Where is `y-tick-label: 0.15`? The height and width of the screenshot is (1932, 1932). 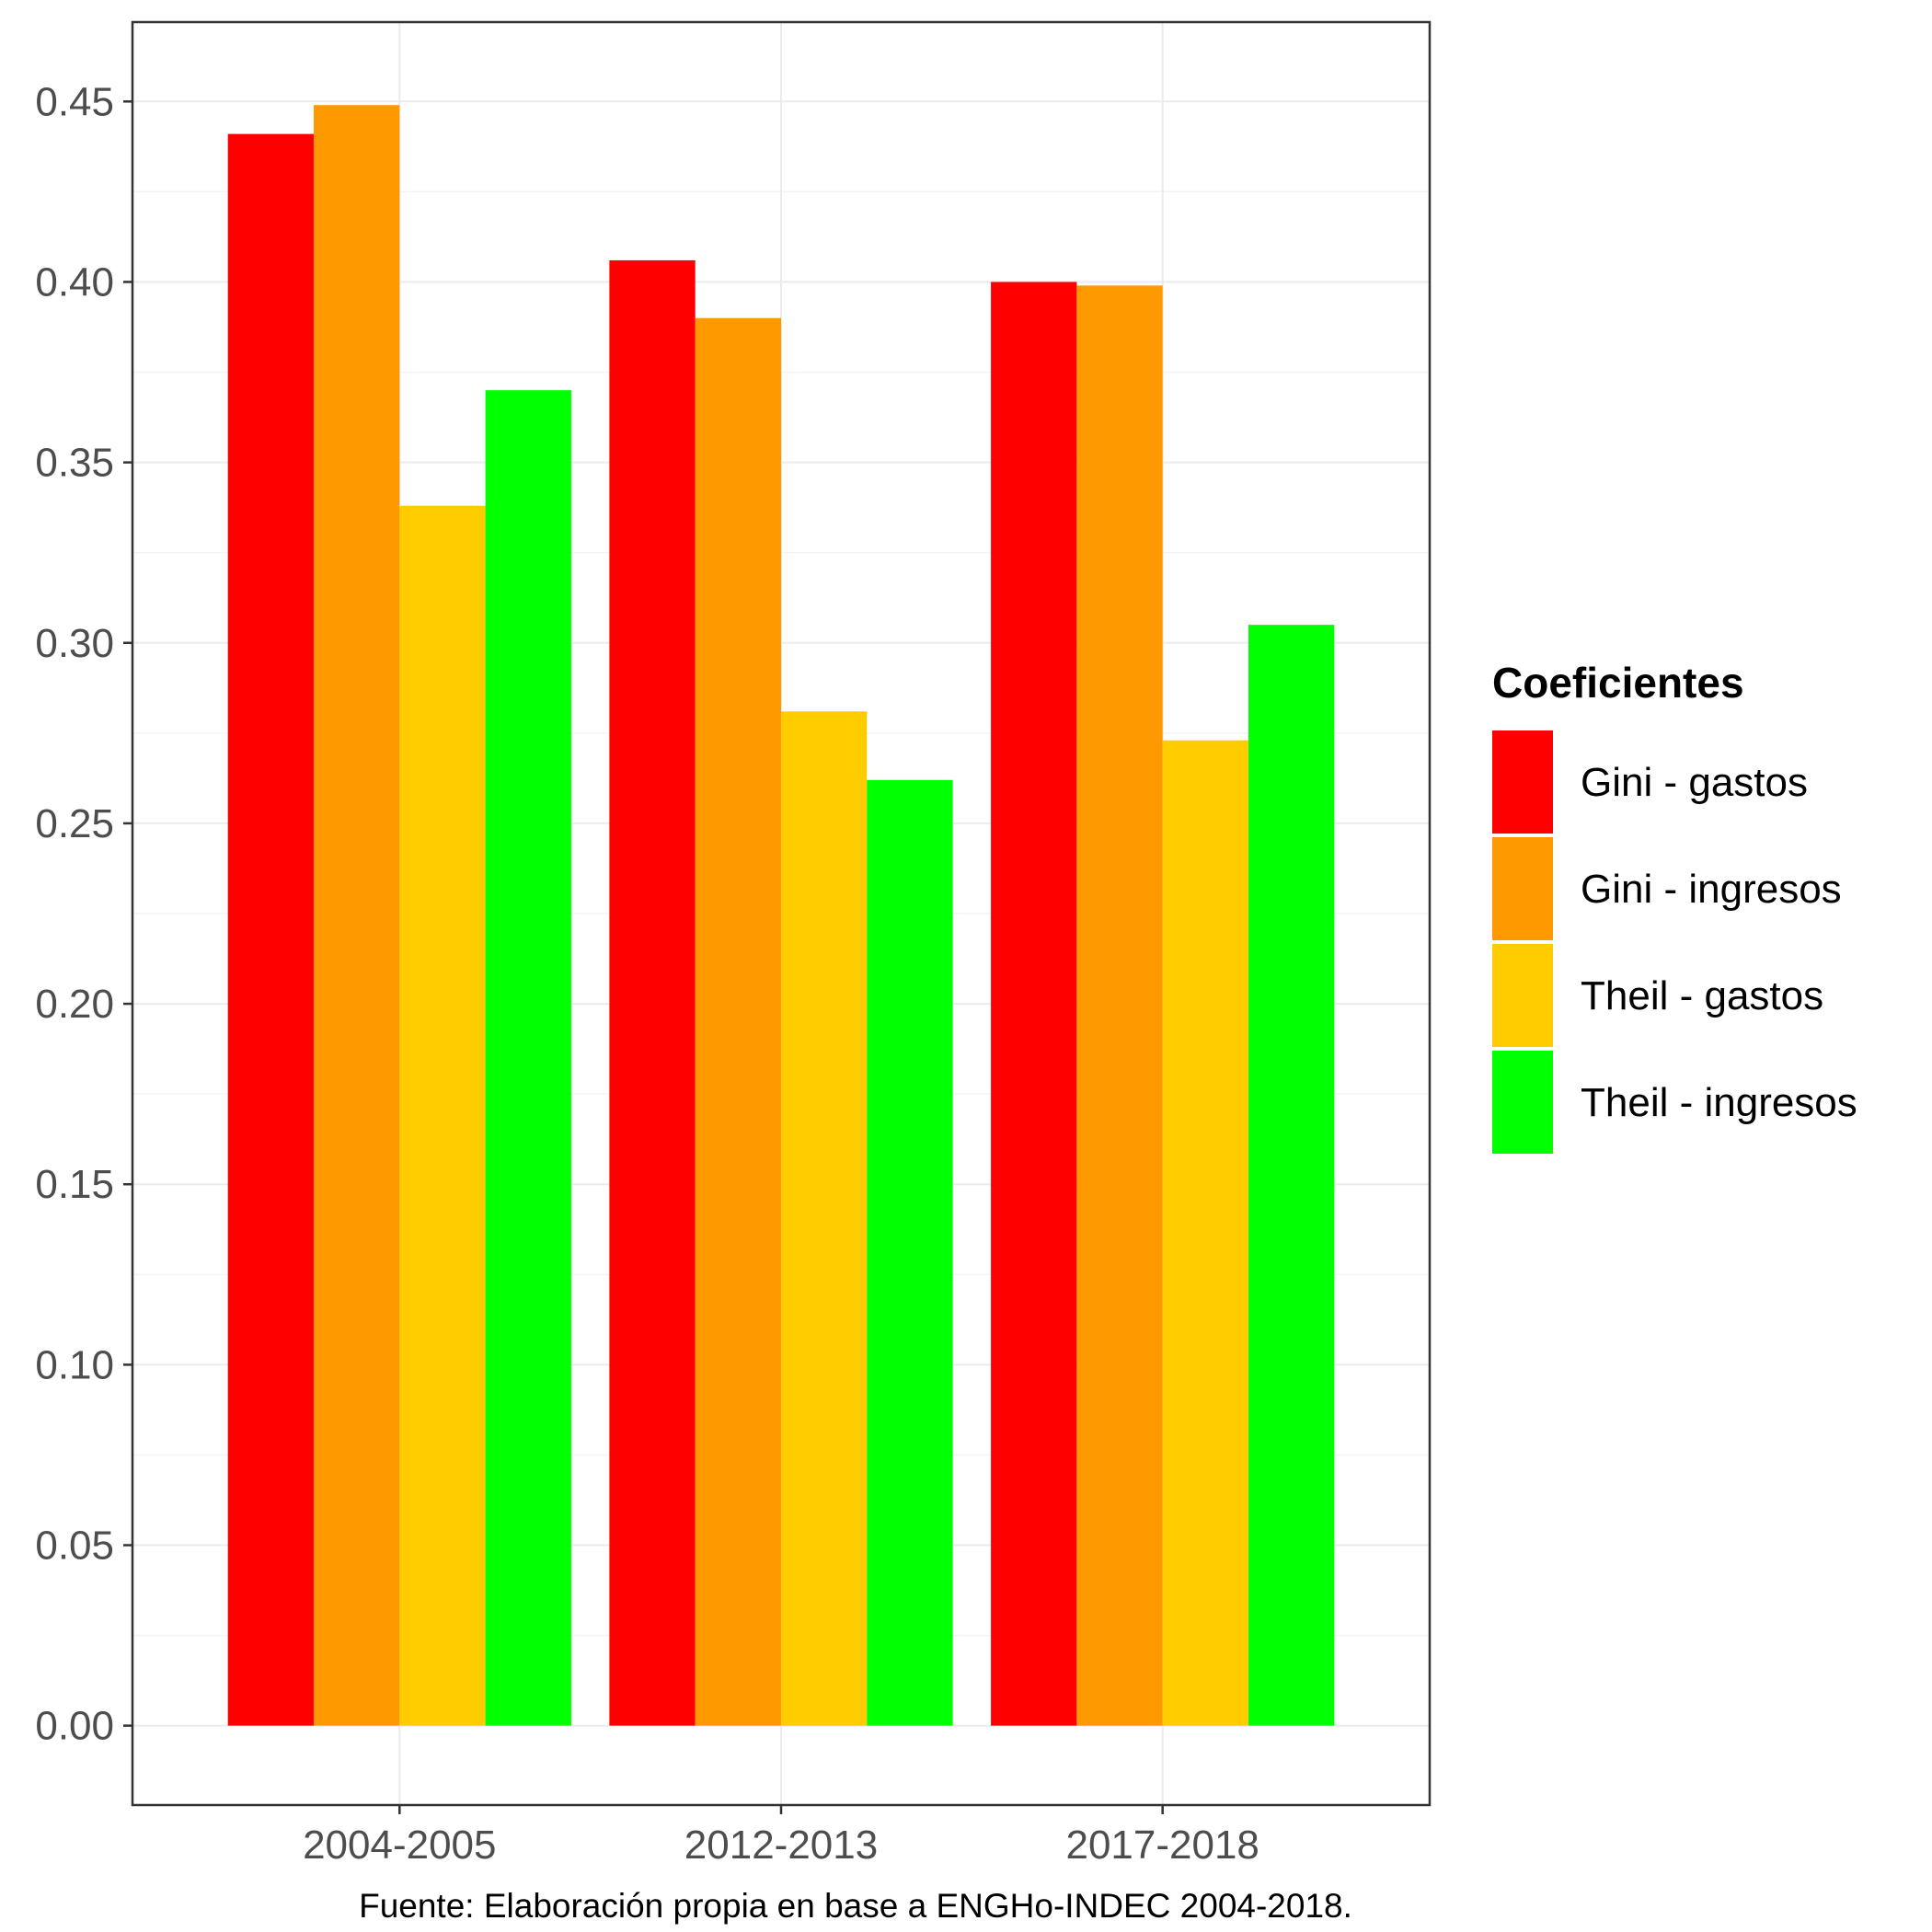 y-tick-label: 0.15 is located at coordinates (74, 1184).